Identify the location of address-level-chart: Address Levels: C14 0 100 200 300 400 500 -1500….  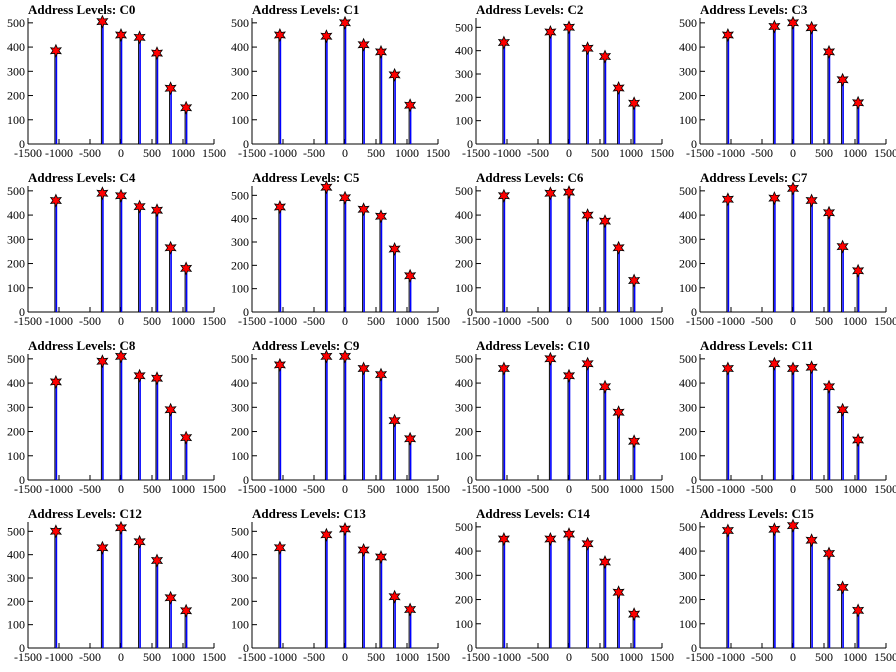
(564, 585).